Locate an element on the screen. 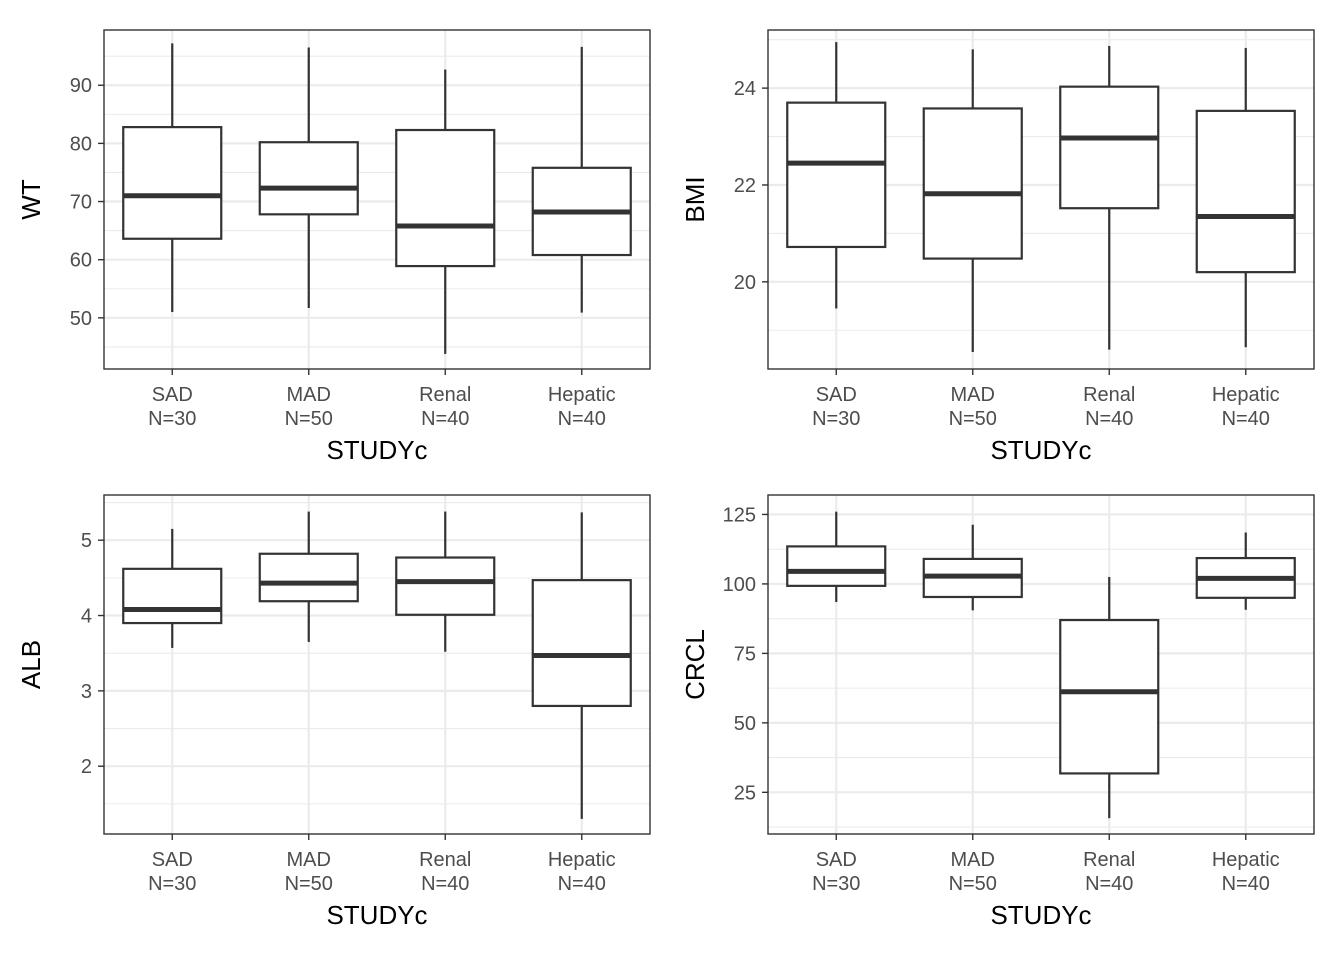  box-bmi-mad is located at coordinates (972, 201).